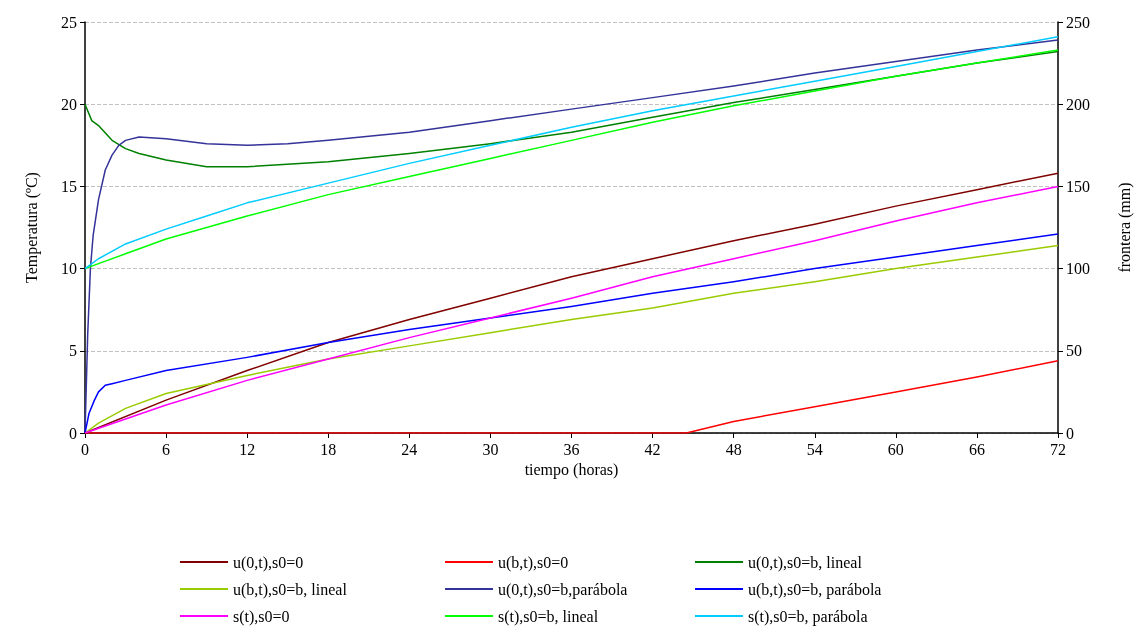 The image size is (1141, 641). Describe the element at coordinates (1078, 104) in the screenshot. I see `y2-tick-label: 200` at that location.